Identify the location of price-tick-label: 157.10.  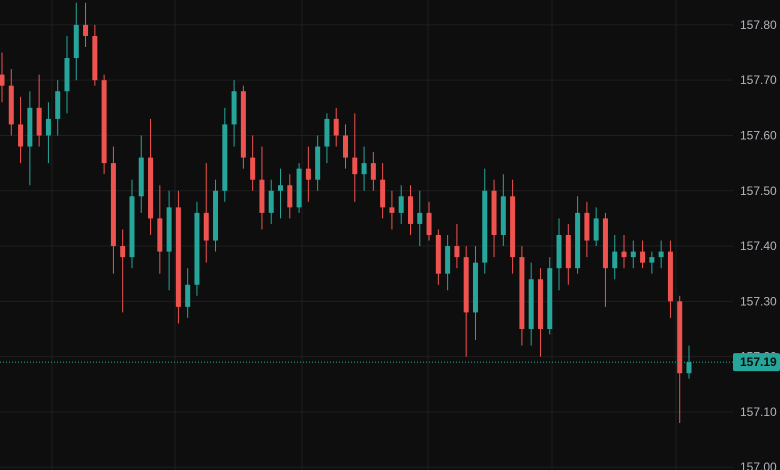
(758, 412).